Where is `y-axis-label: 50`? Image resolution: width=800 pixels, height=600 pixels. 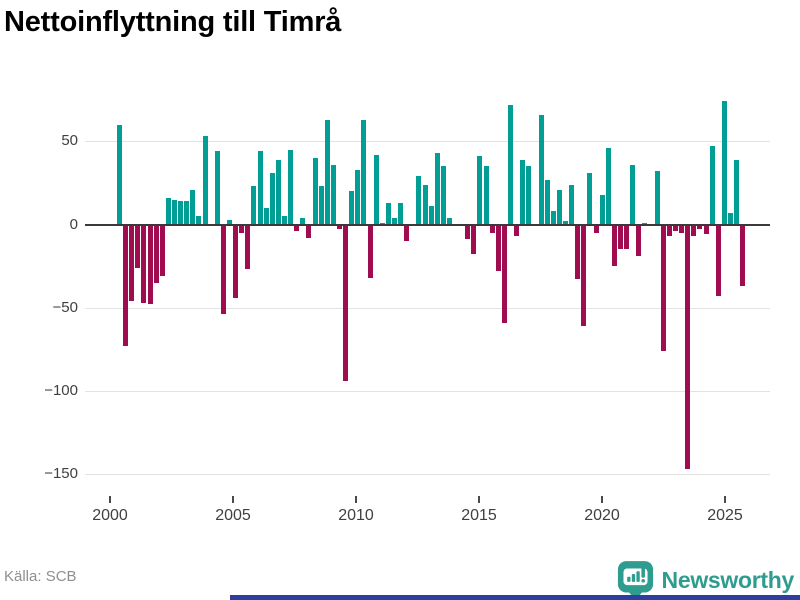 y-axis-label: 50 is located at coordinates (69, 141).